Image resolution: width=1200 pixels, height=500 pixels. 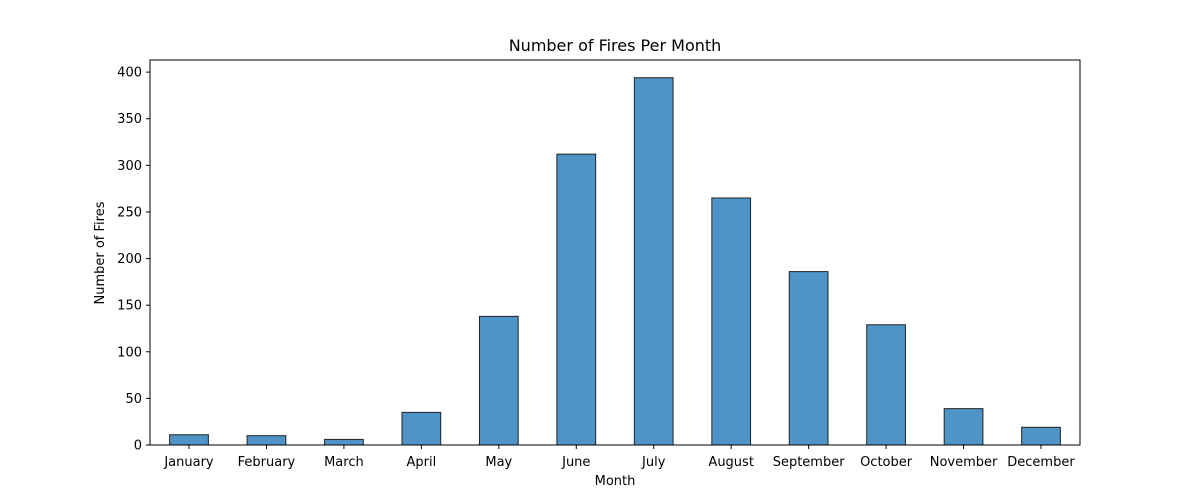 What do you see at coordinates (809, 462) in the screenshot?
I see `x-tick-label: September` at bounding box center [809, 462].